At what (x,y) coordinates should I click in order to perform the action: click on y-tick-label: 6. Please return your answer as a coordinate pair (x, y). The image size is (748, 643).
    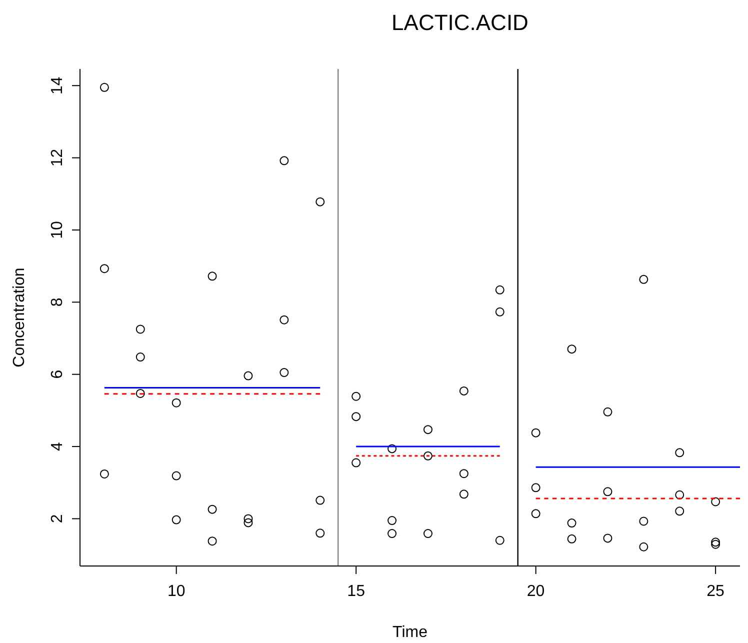
    Looking at the image, I should click on (57, 374).